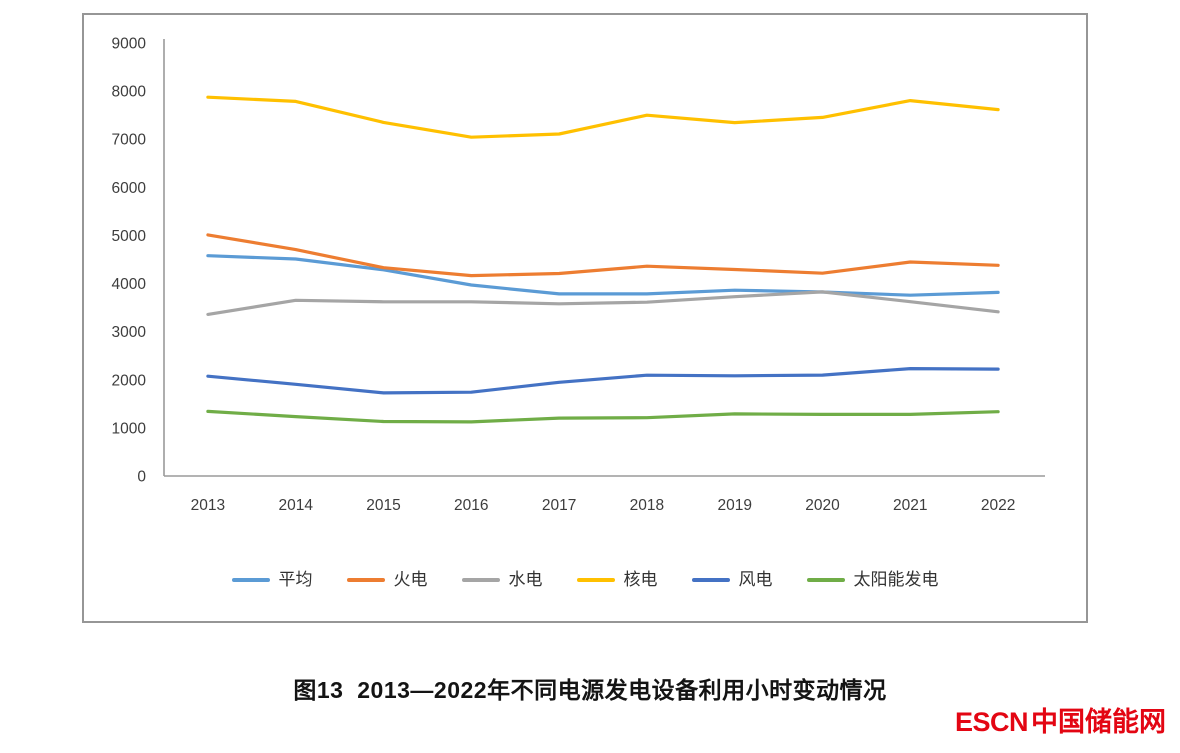 The height and width of the screenshot is (753, 1180). Describe the element at coordinates (590, 690) in the screenshot. I see `chart-caption: 图13 2013—2022年不同电源发电设备利用小时变动情况` at that location.